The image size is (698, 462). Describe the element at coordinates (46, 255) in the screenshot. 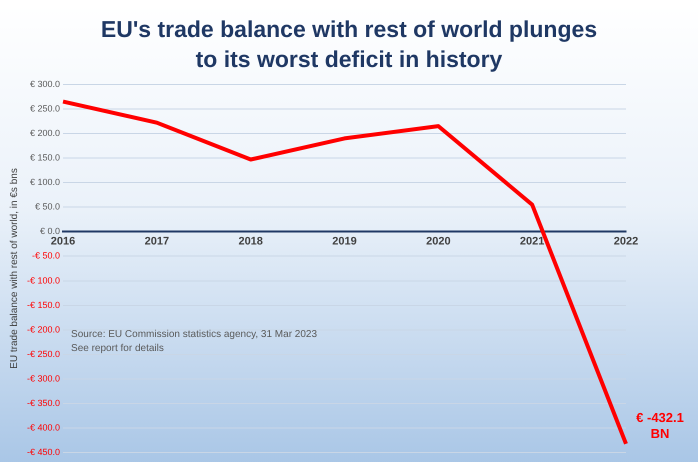

I see `y-tick-label: -€ 50.0` at that location.